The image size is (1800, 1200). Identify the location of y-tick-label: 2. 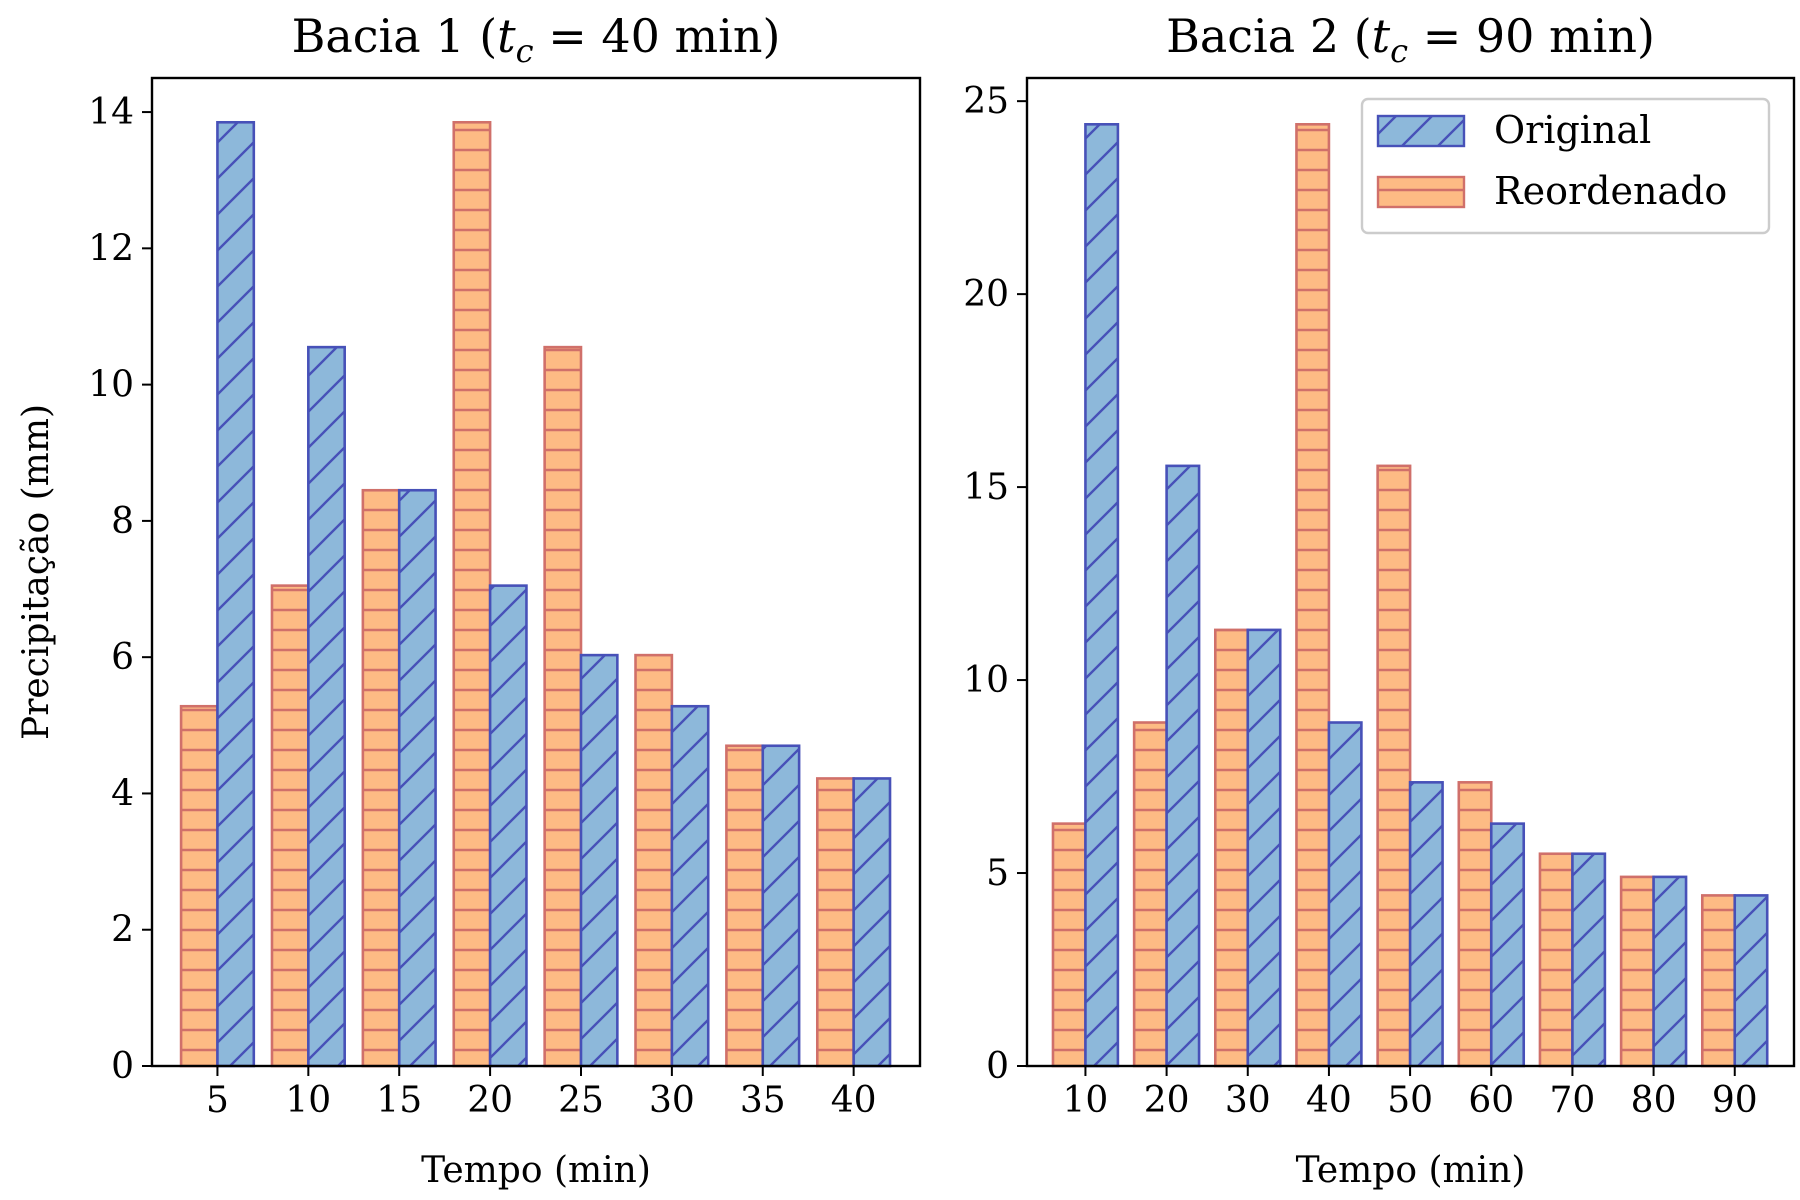
(122, 930).